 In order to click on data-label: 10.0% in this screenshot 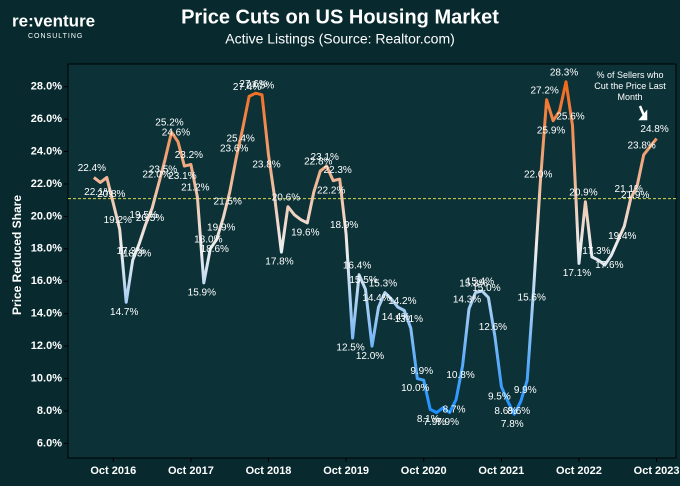, I will do `click(415, 388)`.